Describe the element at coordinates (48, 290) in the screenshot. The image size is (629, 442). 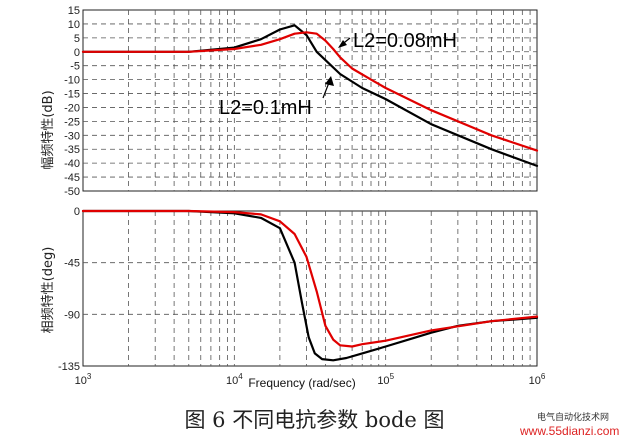
I see `phase-ylabel: 相频特性(deg)` at that location.